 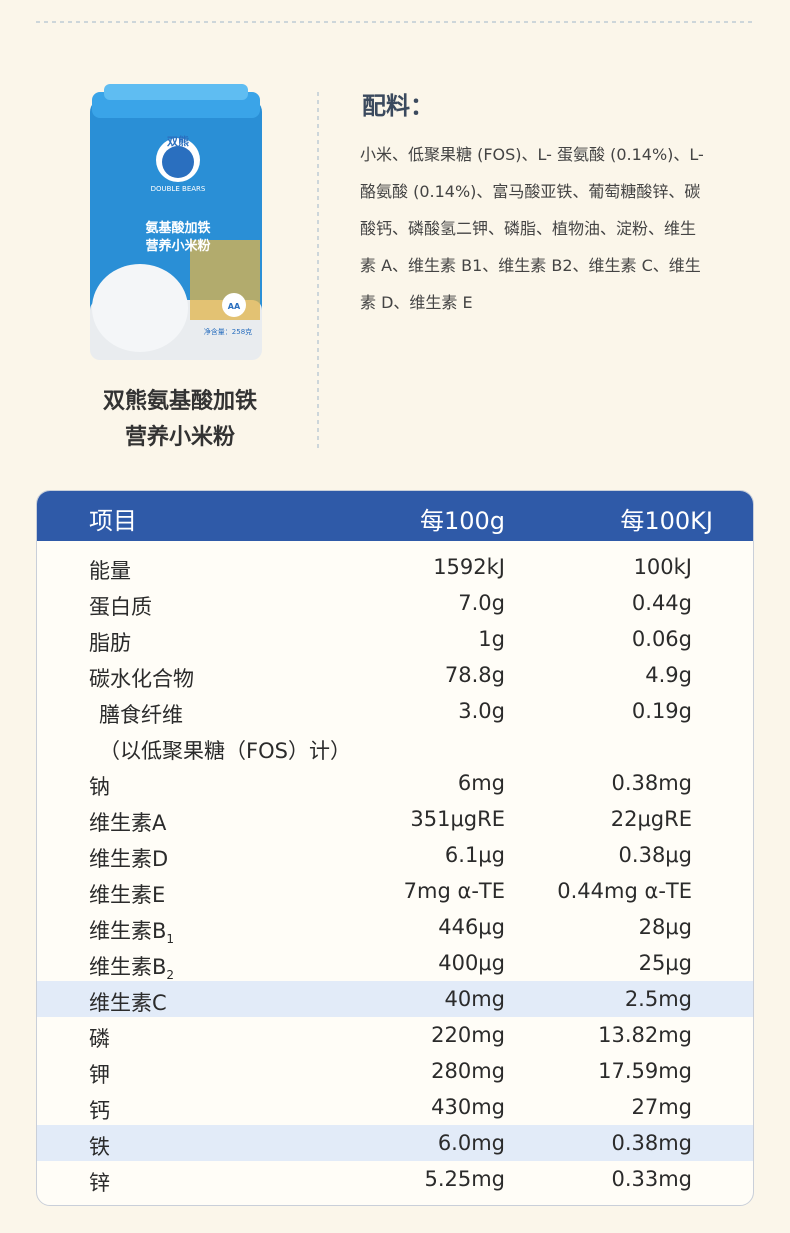 I want to click on value-100kj: 13.82mg, so click(x=645, y=1035).